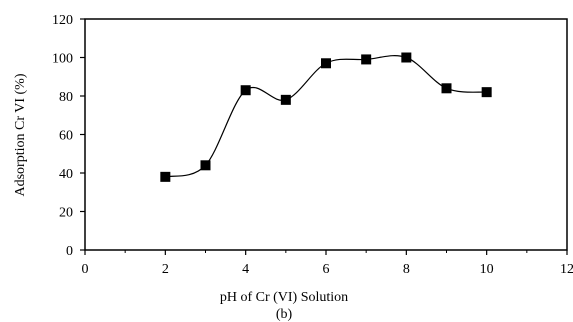  What do you see at coordinates (66, 174) in the screenshot?
I see `y-tick-label: 40` at bounding box center [66, 174].